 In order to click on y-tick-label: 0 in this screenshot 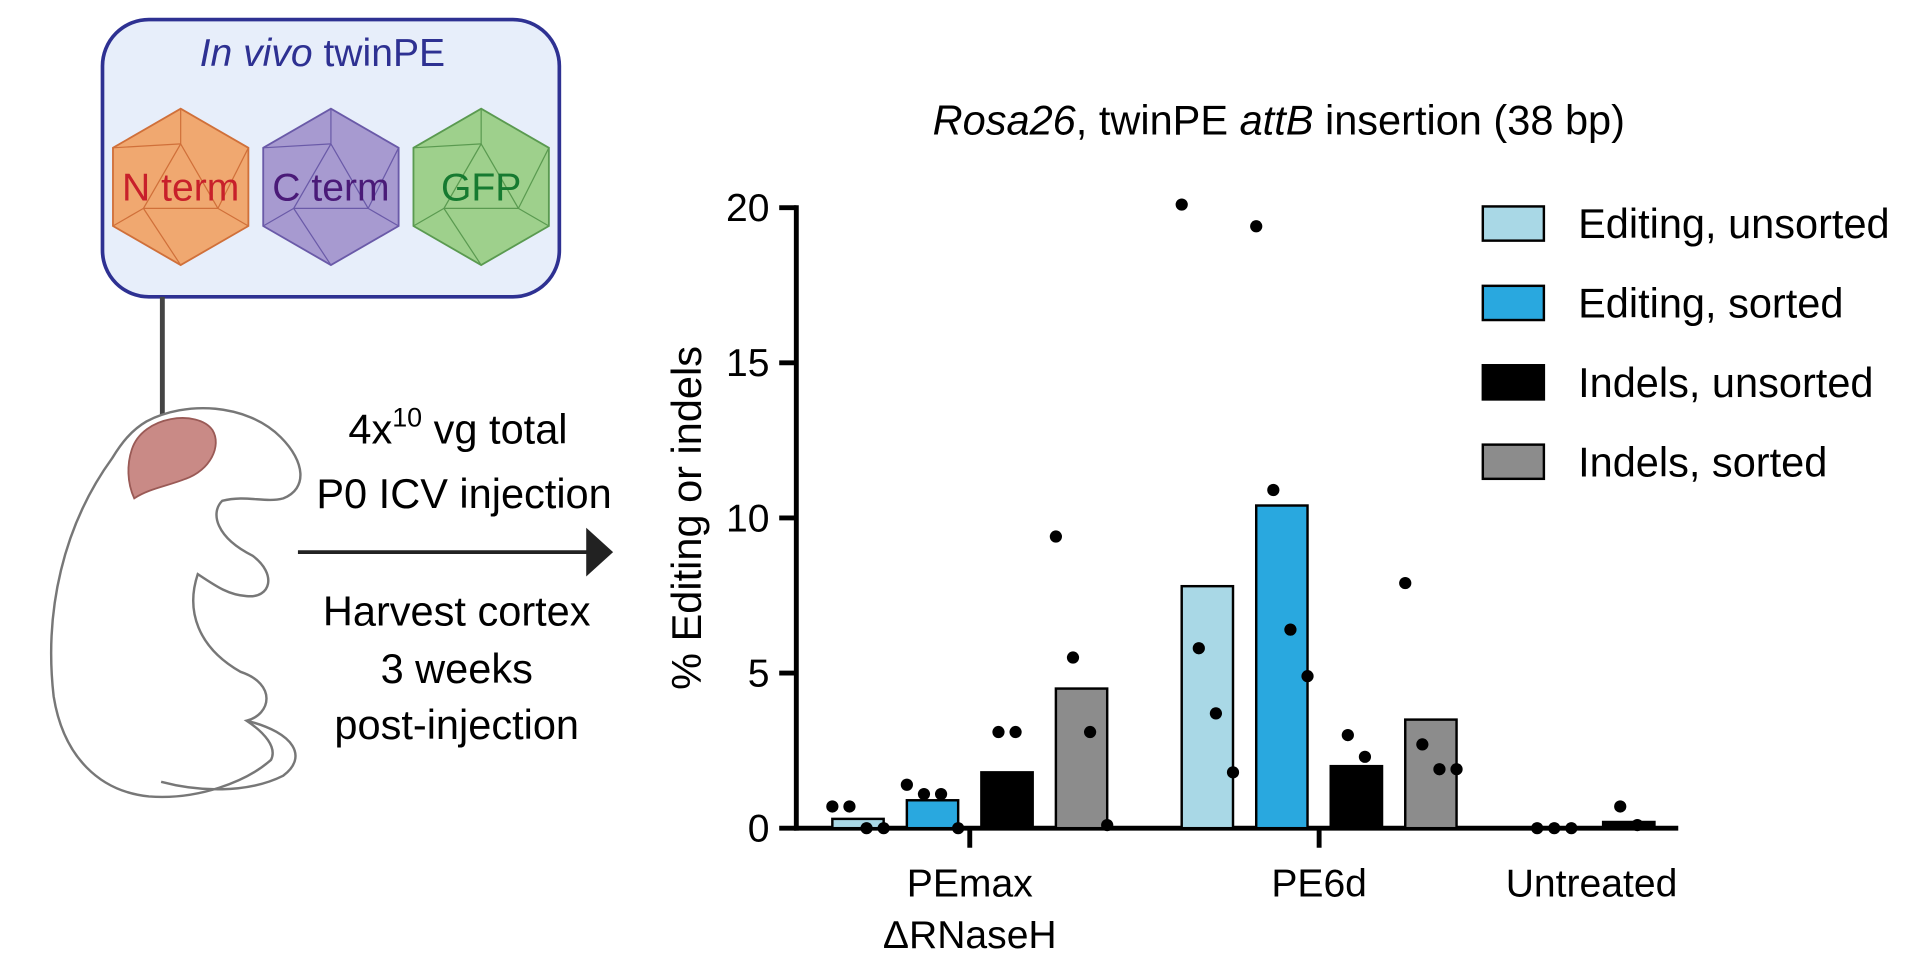, I will do `click(759, 829)`.